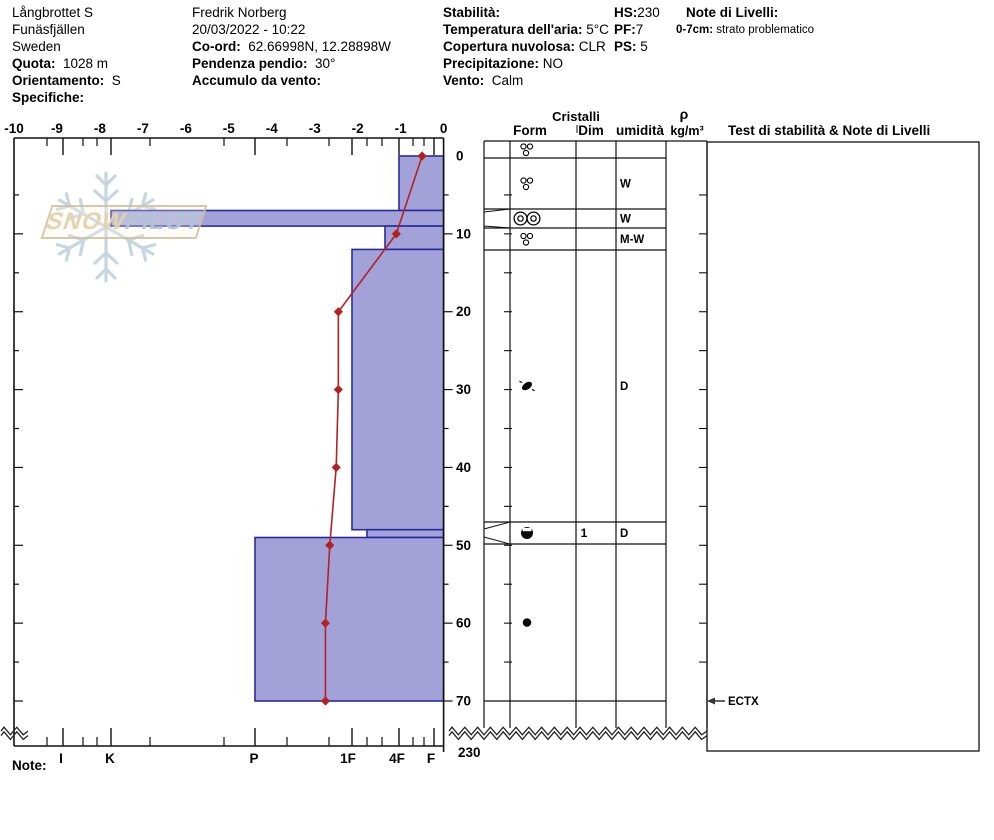  I want to click on moisture-header: umidità, so click(640, 130).